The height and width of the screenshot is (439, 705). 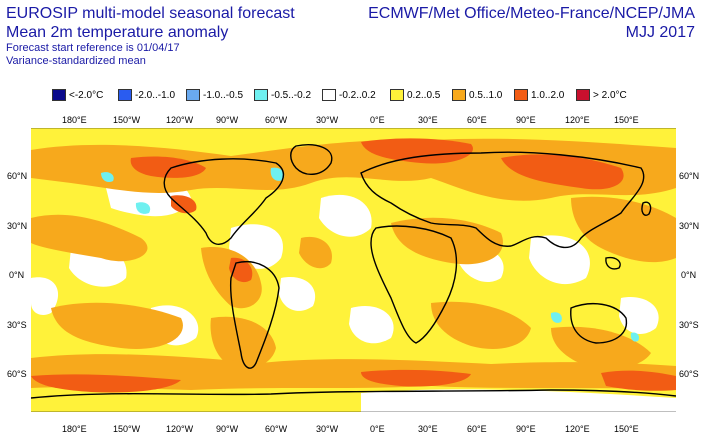 I want to click on top-lon-label: 150°W, so click(x=127, y=120).